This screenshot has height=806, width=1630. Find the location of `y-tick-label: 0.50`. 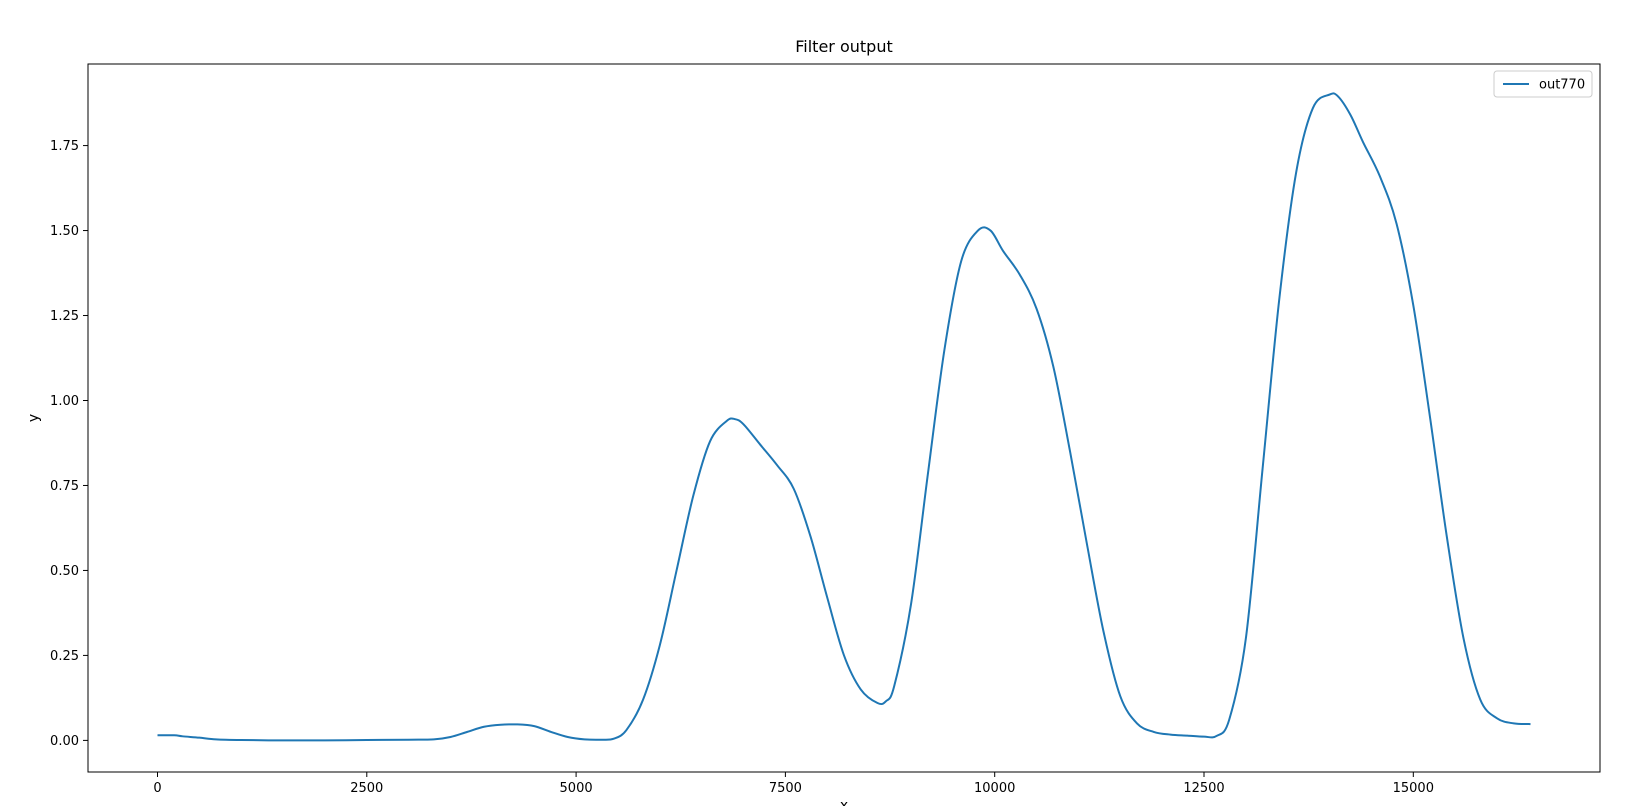

y-tick-label: 0.50 is located at coordinates (64, 571).